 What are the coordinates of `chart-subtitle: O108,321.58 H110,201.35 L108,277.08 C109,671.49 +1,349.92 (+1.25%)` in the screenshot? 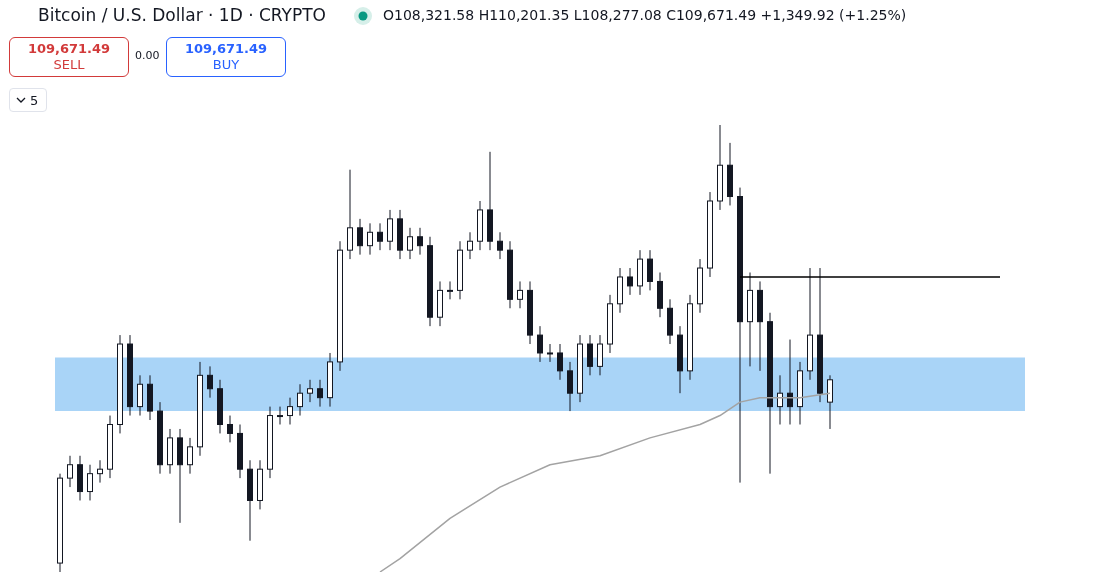 It's located at (645, 15).